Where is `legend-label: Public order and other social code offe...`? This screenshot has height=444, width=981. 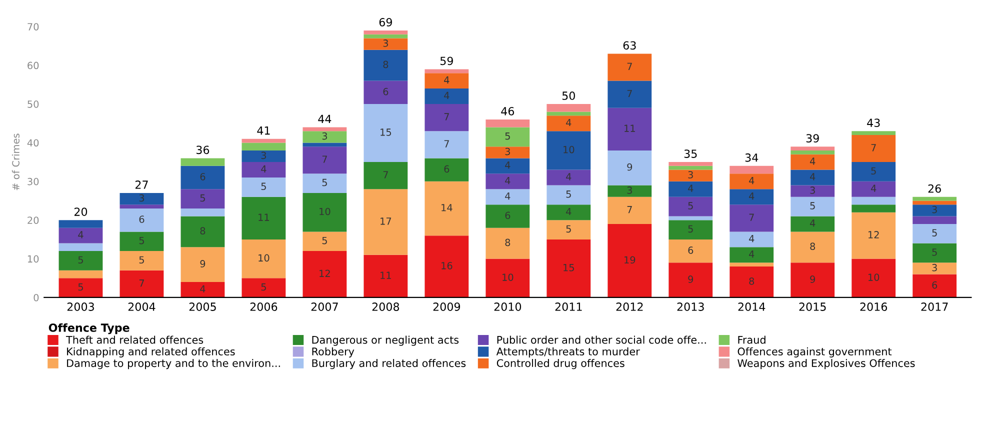 legend-label: Public order and other social code offe... is located at coordinates (601, 340).